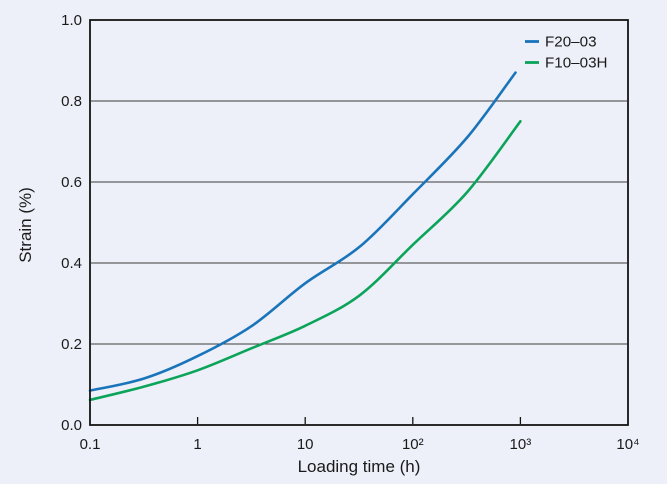  Describe the element at coordinates (71, 223) in the screenshot. I see `y-axis-tick-labels: 0.0 0.2 0.4 0.6 0.8 1.0` at that location.